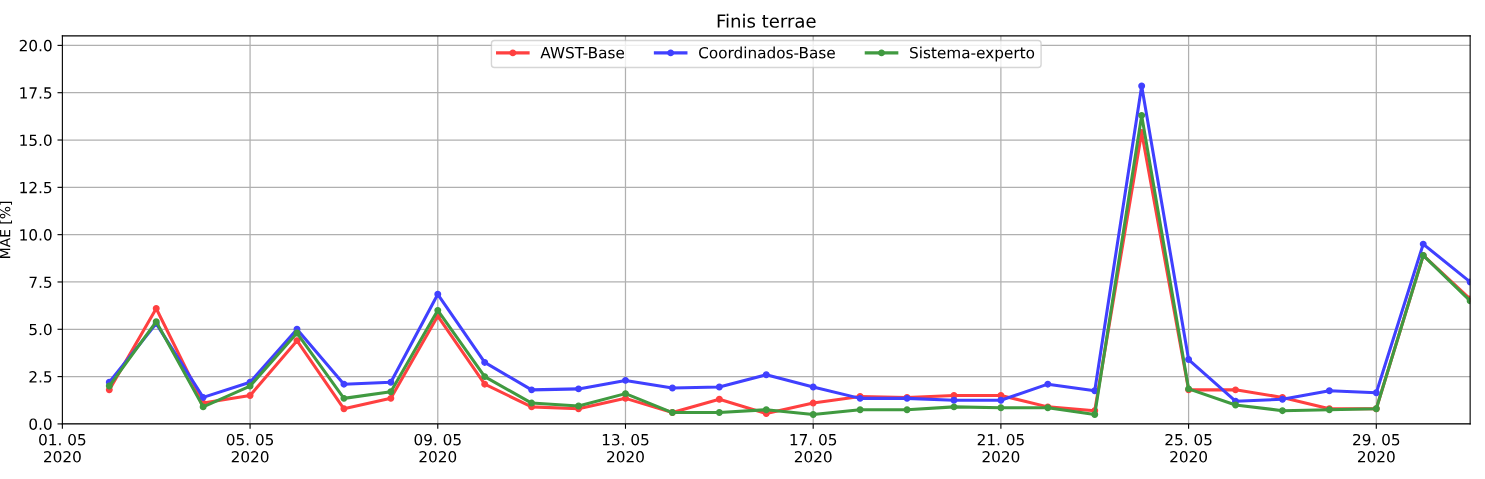 This screenshot has width=1485, height=479. I want to click on y-tick-label: 20.0, so click(35, 45).